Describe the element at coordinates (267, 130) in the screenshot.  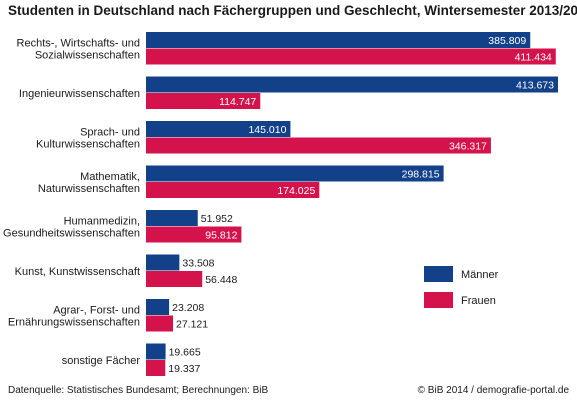
I see `value-label: 145.010` at that location.